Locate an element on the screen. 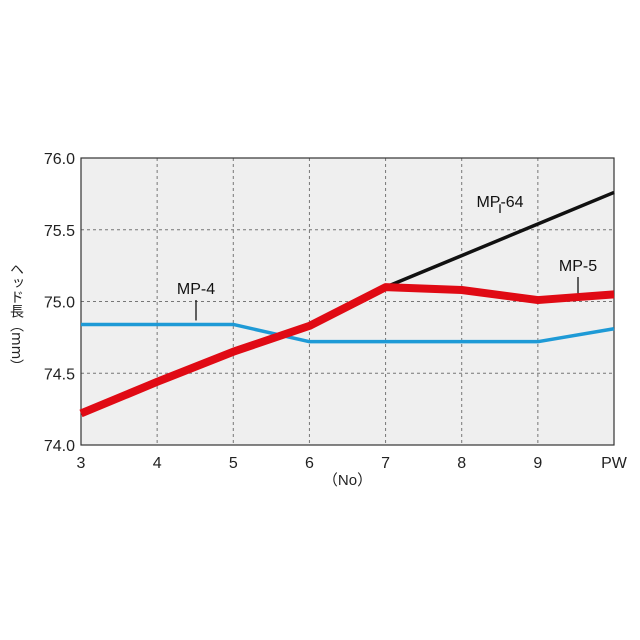 This screenshot has width=640, height=640. y-axis-label: ヘッド長（mm） is located at coordinates (16, 318).